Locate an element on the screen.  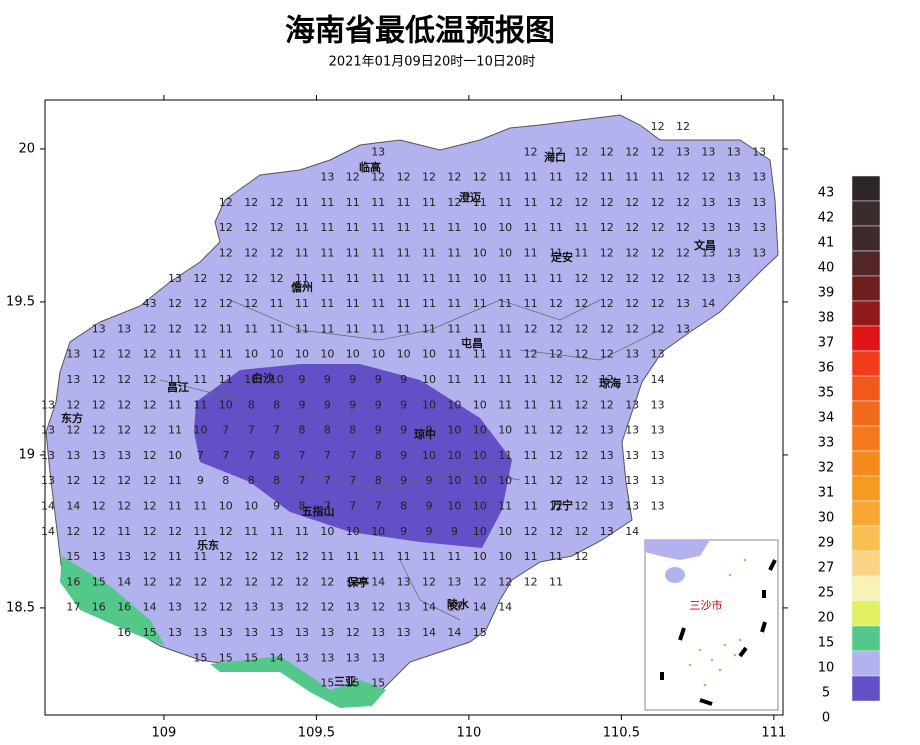
grid-value: 16 is located at coordinates (124, 632).